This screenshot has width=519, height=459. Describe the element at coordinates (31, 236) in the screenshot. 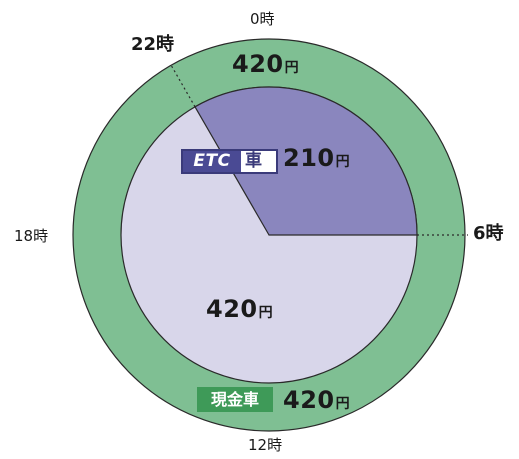

I see `hour-18-label: 18時` at that location.